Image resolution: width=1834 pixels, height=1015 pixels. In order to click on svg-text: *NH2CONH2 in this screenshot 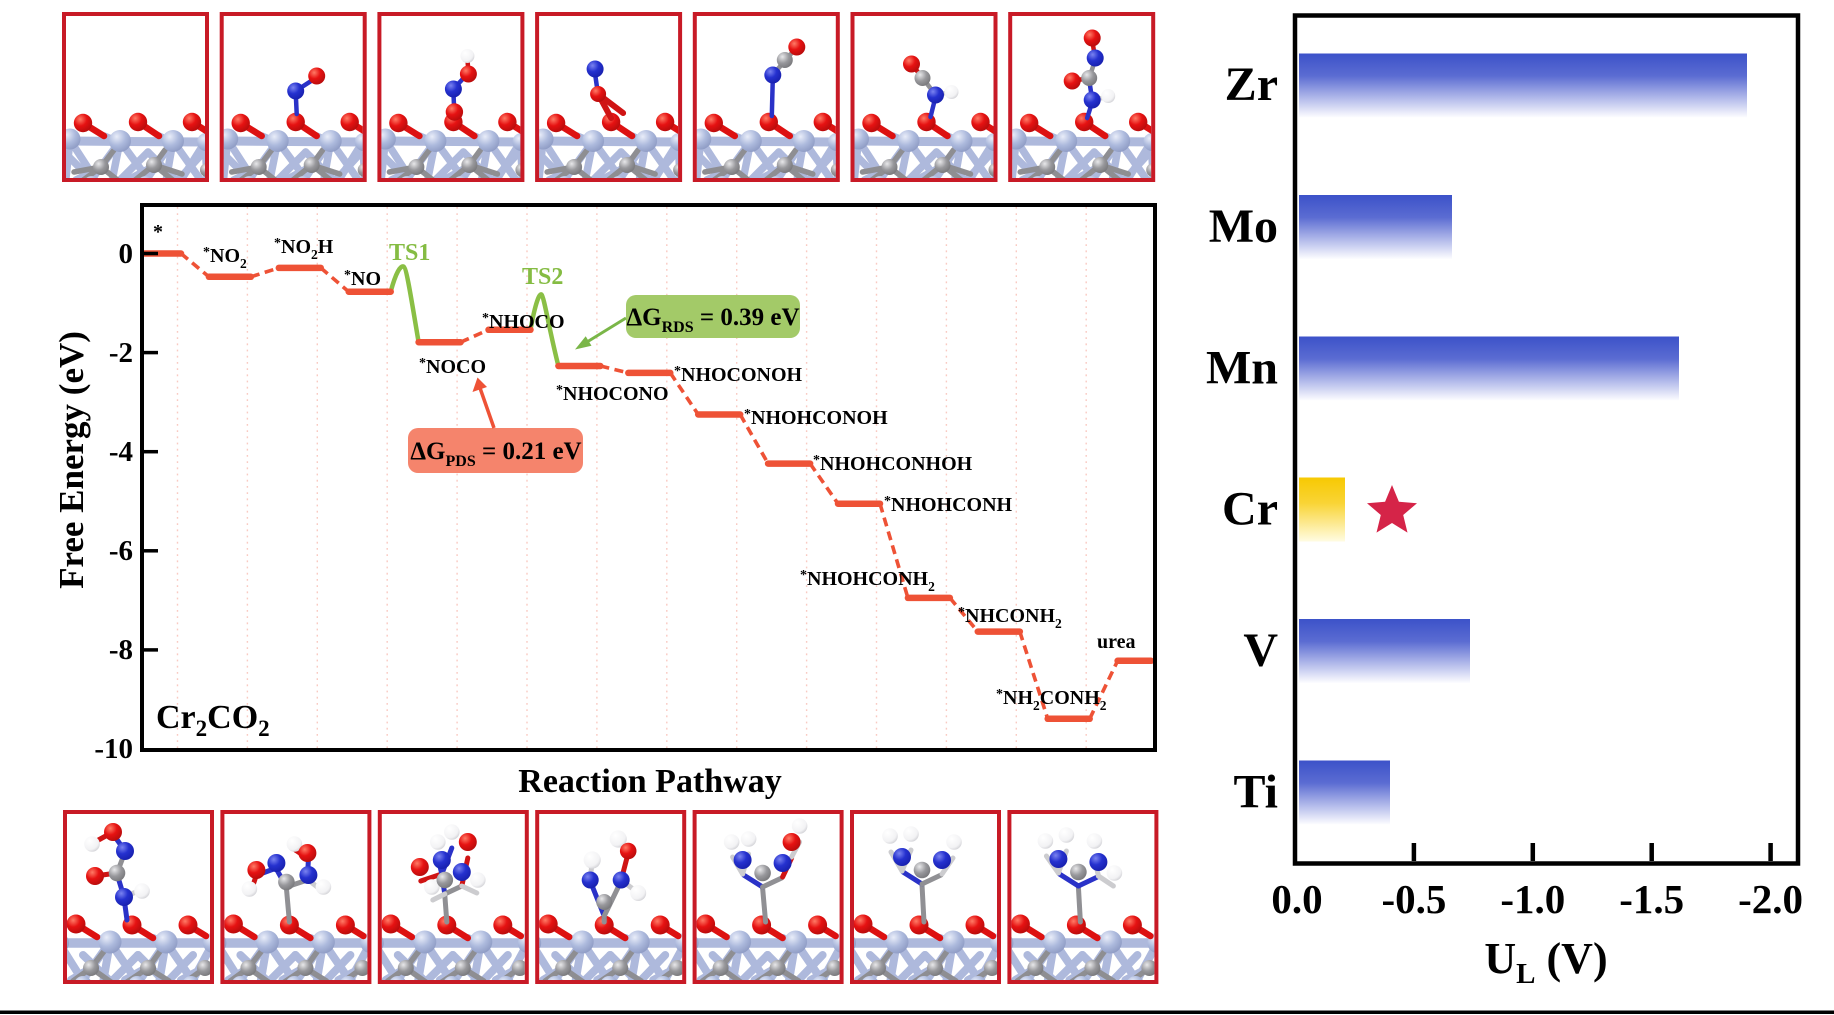, I will do `click(1051, 700)`.